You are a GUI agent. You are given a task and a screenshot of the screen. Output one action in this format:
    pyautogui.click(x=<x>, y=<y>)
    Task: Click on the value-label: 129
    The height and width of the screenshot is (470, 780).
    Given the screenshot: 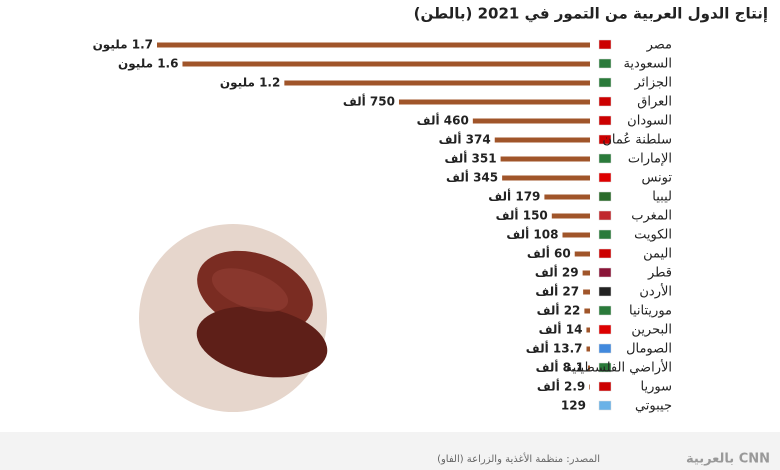 What is the action you would take?
    pyautogui.click(x=573, y=406)
    